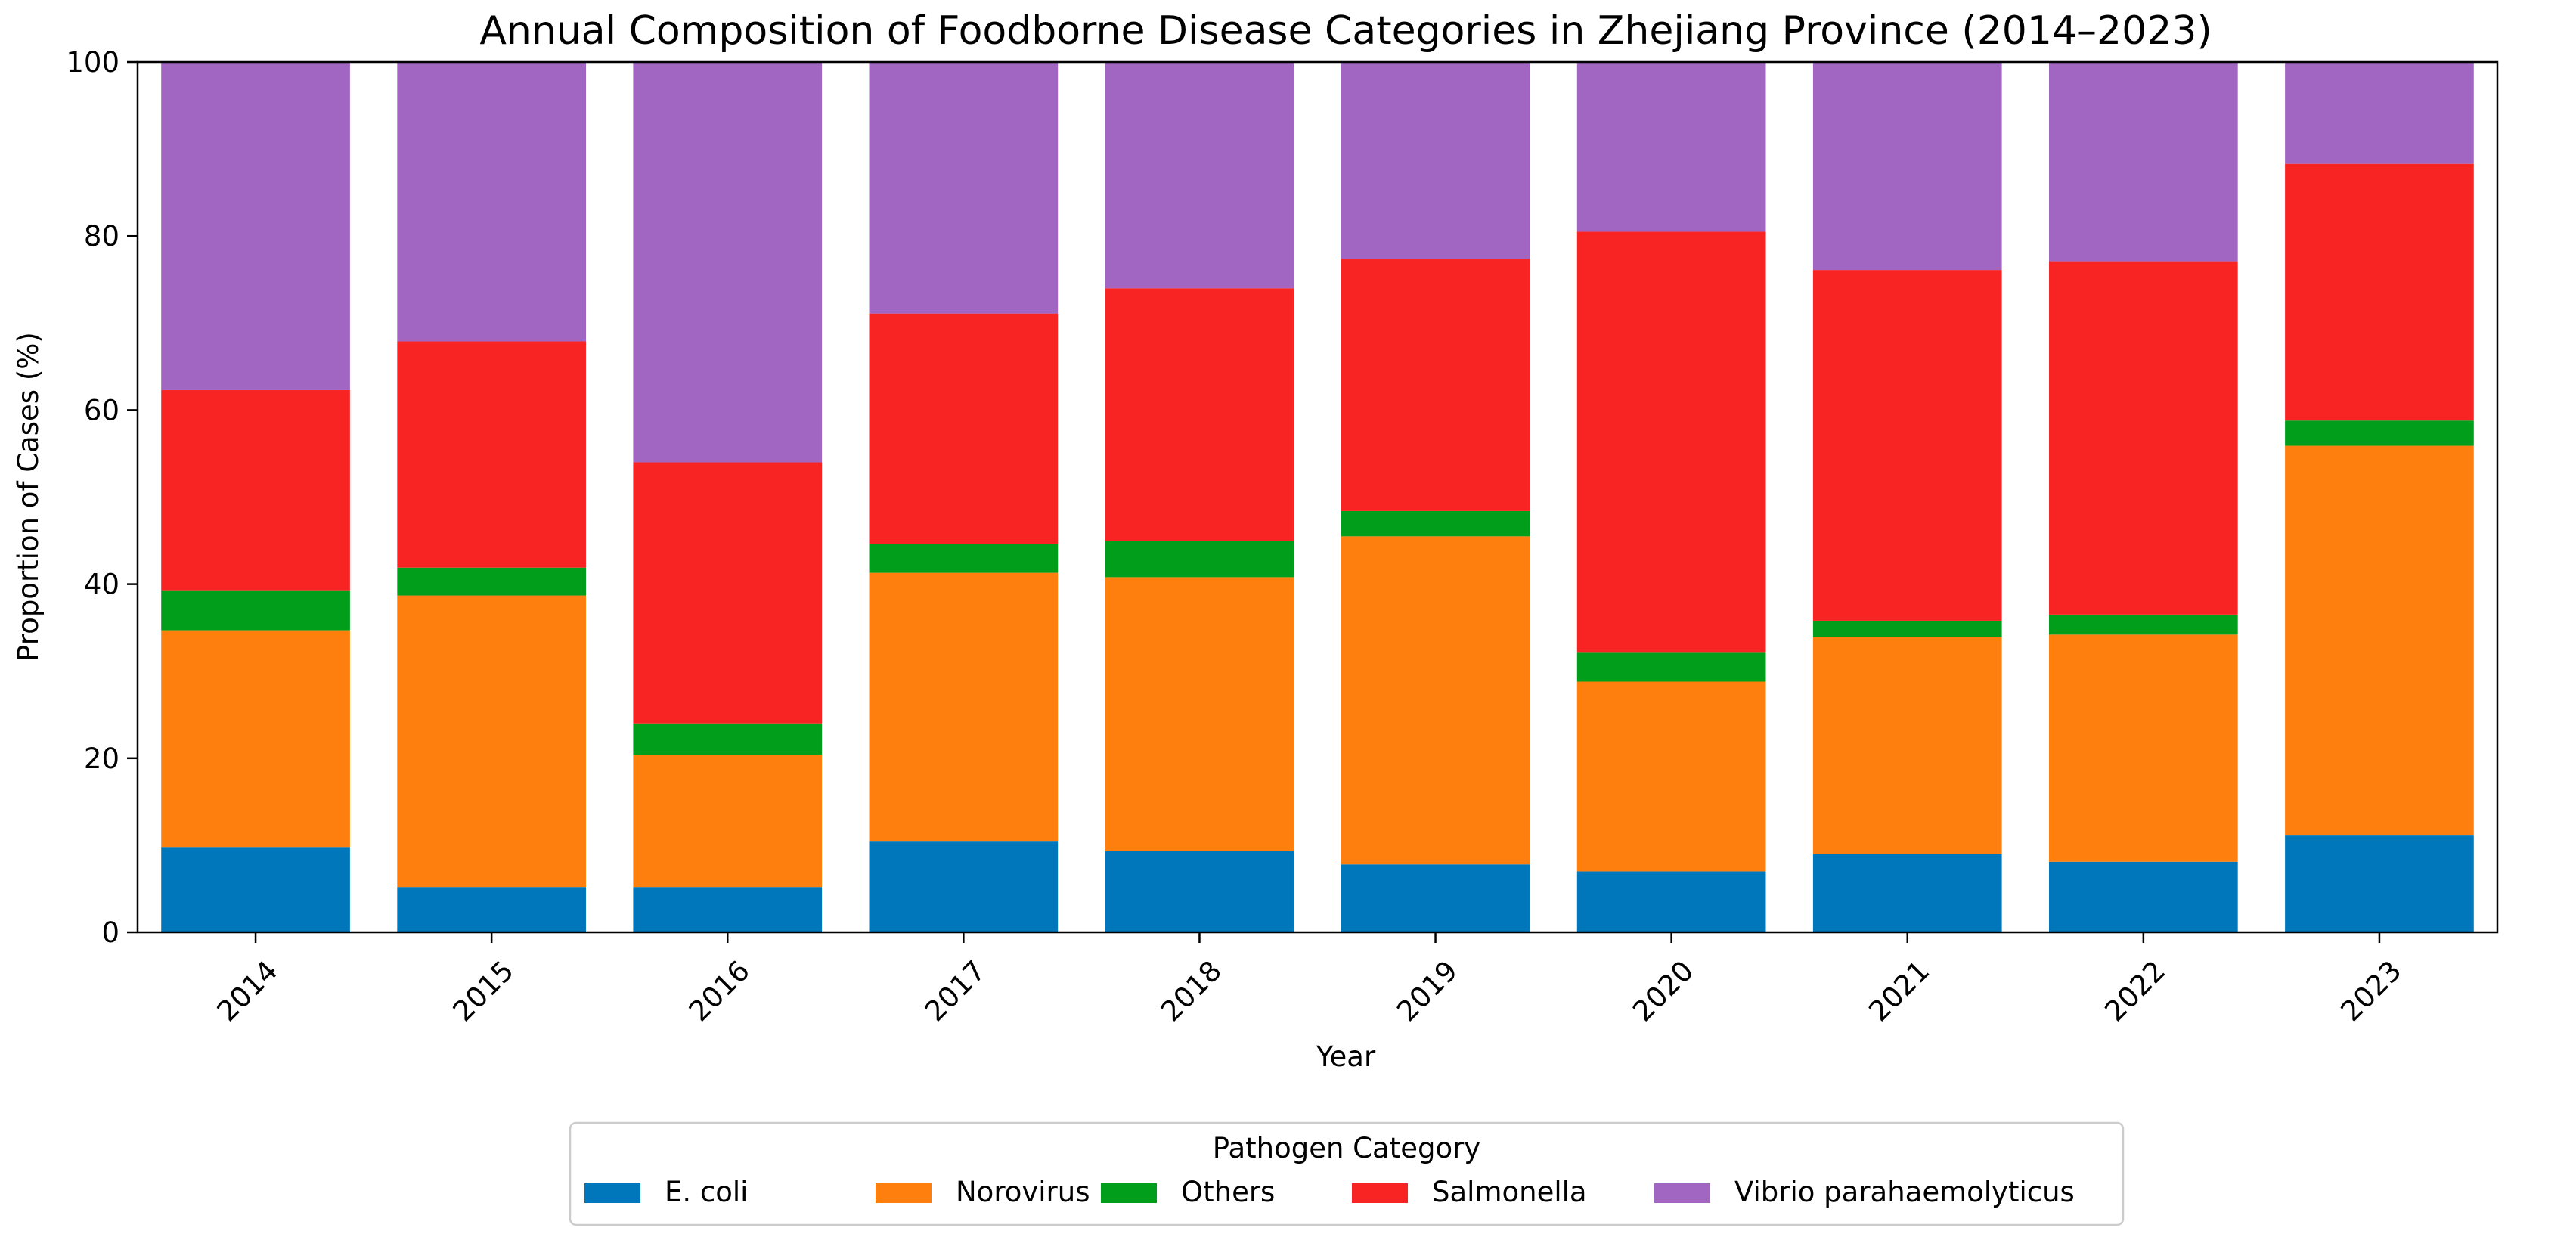 The image size is (2576, 1237). Describe the element at coordinates (728, 909) in the screenshot. I see `bar-e-coli-2016` at that location.